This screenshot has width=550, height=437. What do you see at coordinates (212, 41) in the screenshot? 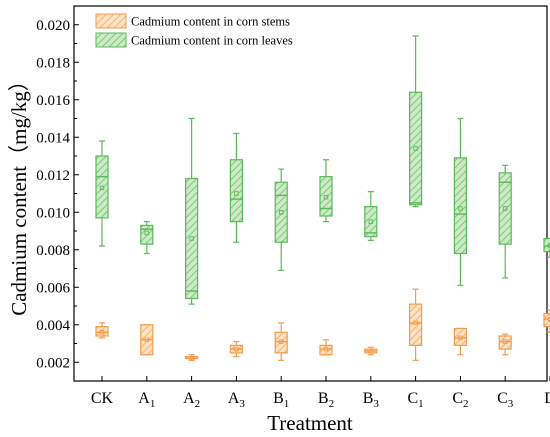
I see `legend-label-leaves: Cadmium content in corn leaves` at bounding box center [212, 41].